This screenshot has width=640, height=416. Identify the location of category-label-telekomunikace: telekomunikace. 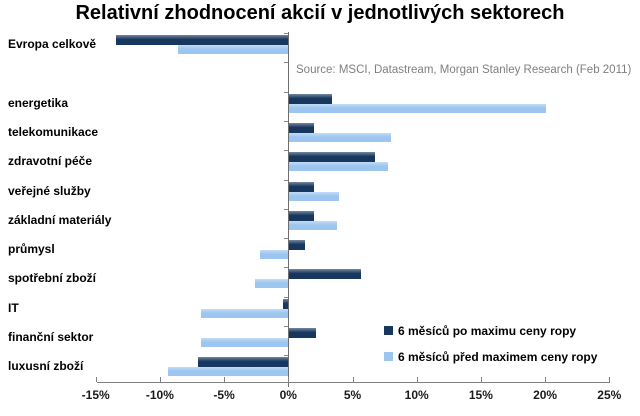
(53, 131).